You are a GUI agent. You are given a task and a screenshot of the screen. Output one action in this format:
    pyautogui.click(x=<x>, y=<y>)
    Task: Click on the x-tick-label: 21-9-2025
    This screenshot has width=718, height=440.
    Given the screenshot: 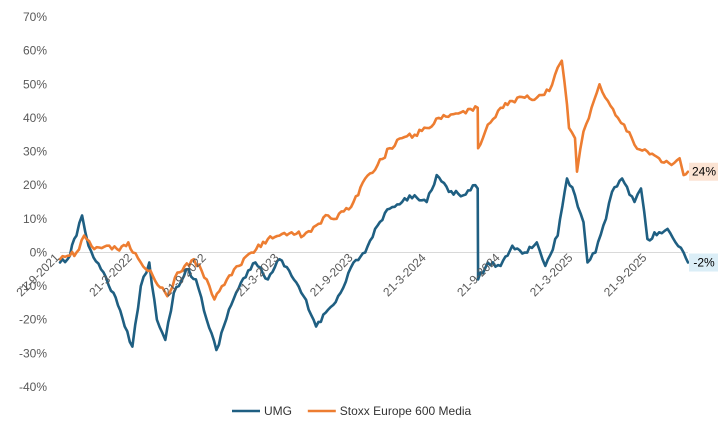 What is the action you would take?
    pyautogui.click(x=625, y=274)
    